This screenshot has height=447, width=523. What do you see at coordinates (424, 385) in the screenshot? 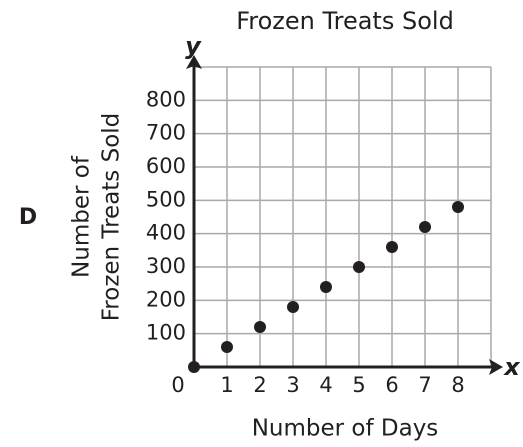
I see `x-tick-label: 7` at bounding box center [424, 385].